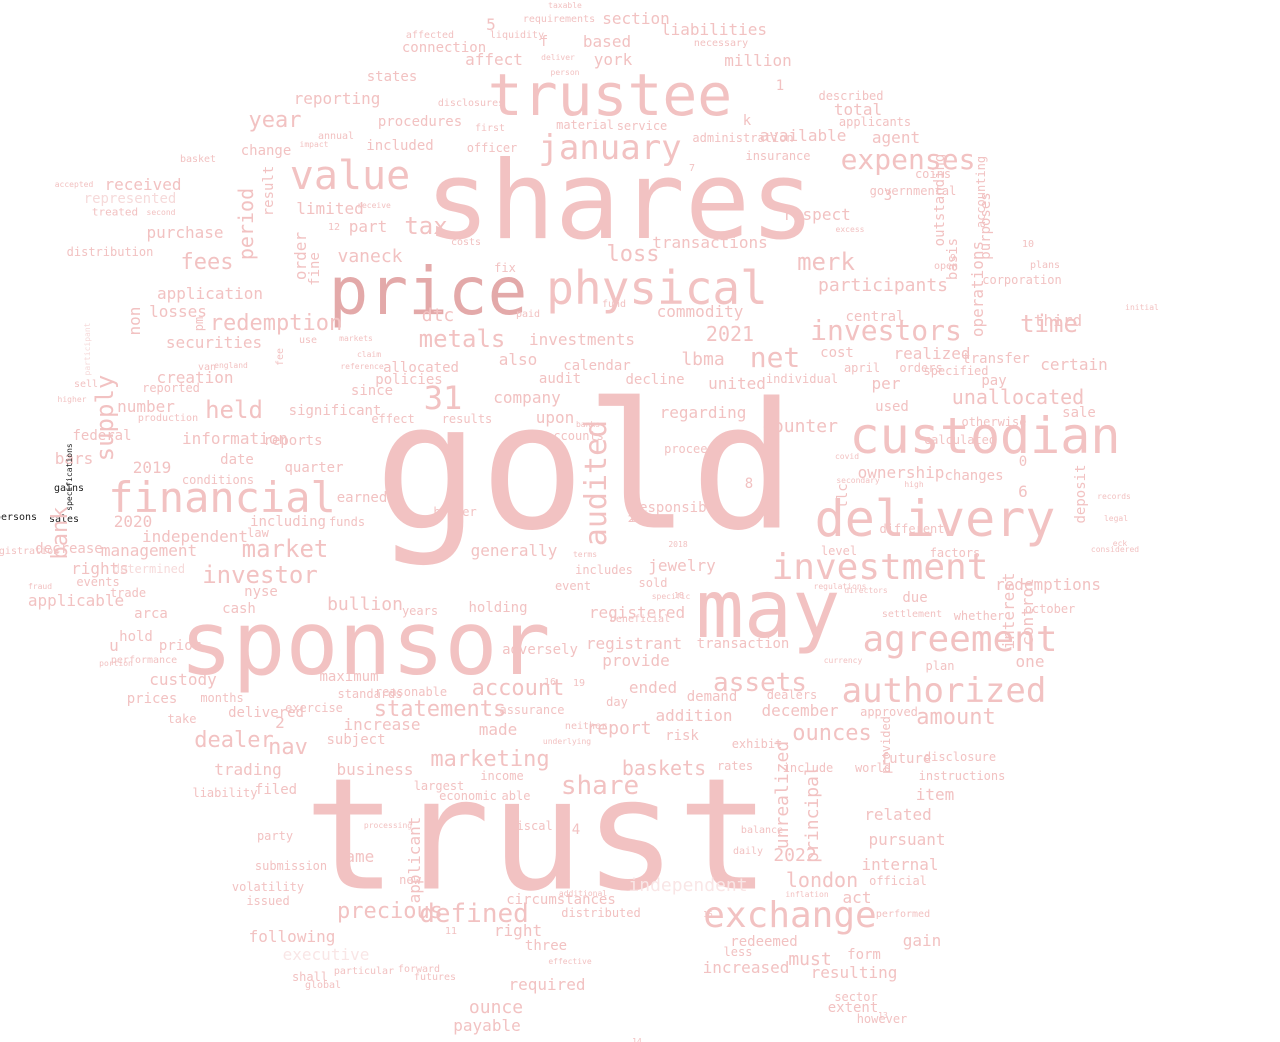 This screenshot has height=1042, width=1280. What do you see at coordinates (540, 650) in the screenshot?
I see `cloud-word: adversely` at bounding box center [540, 650].